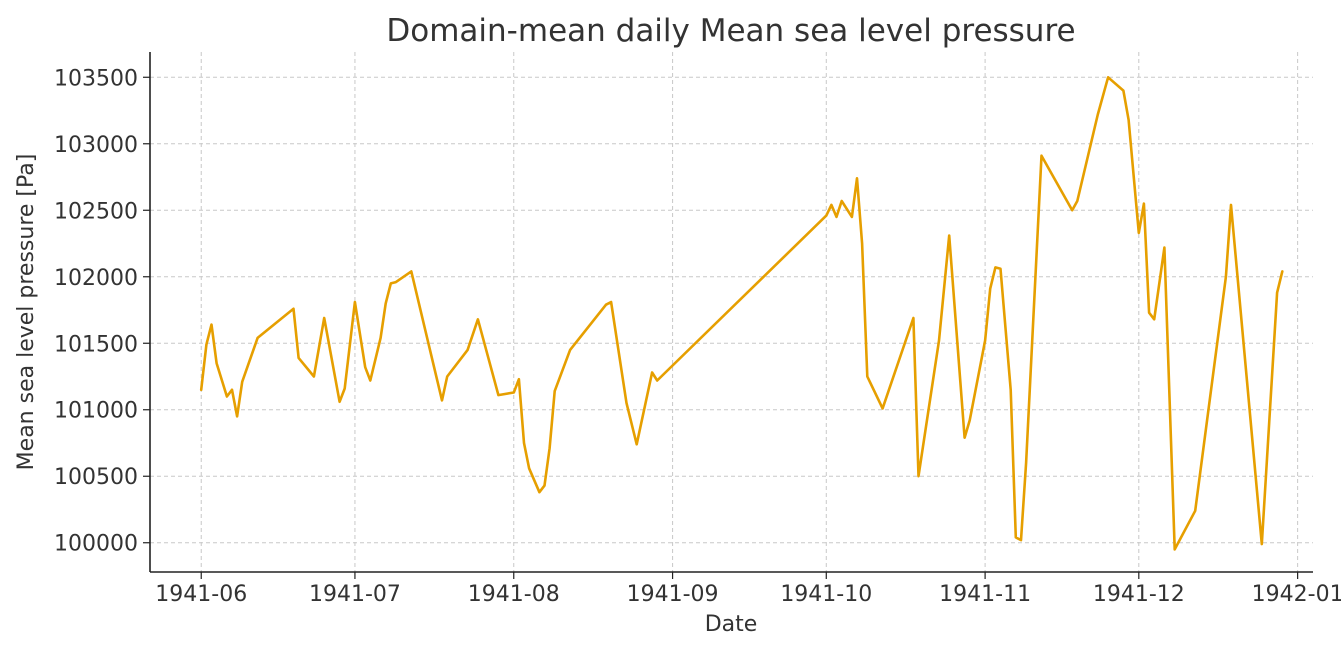 The width and height of the screenshot is (1341, 651). What do you see at coordinates (96, 211) in the screenshot?
I see `y-tick-label: 102500` at bounding box center [96, 211].